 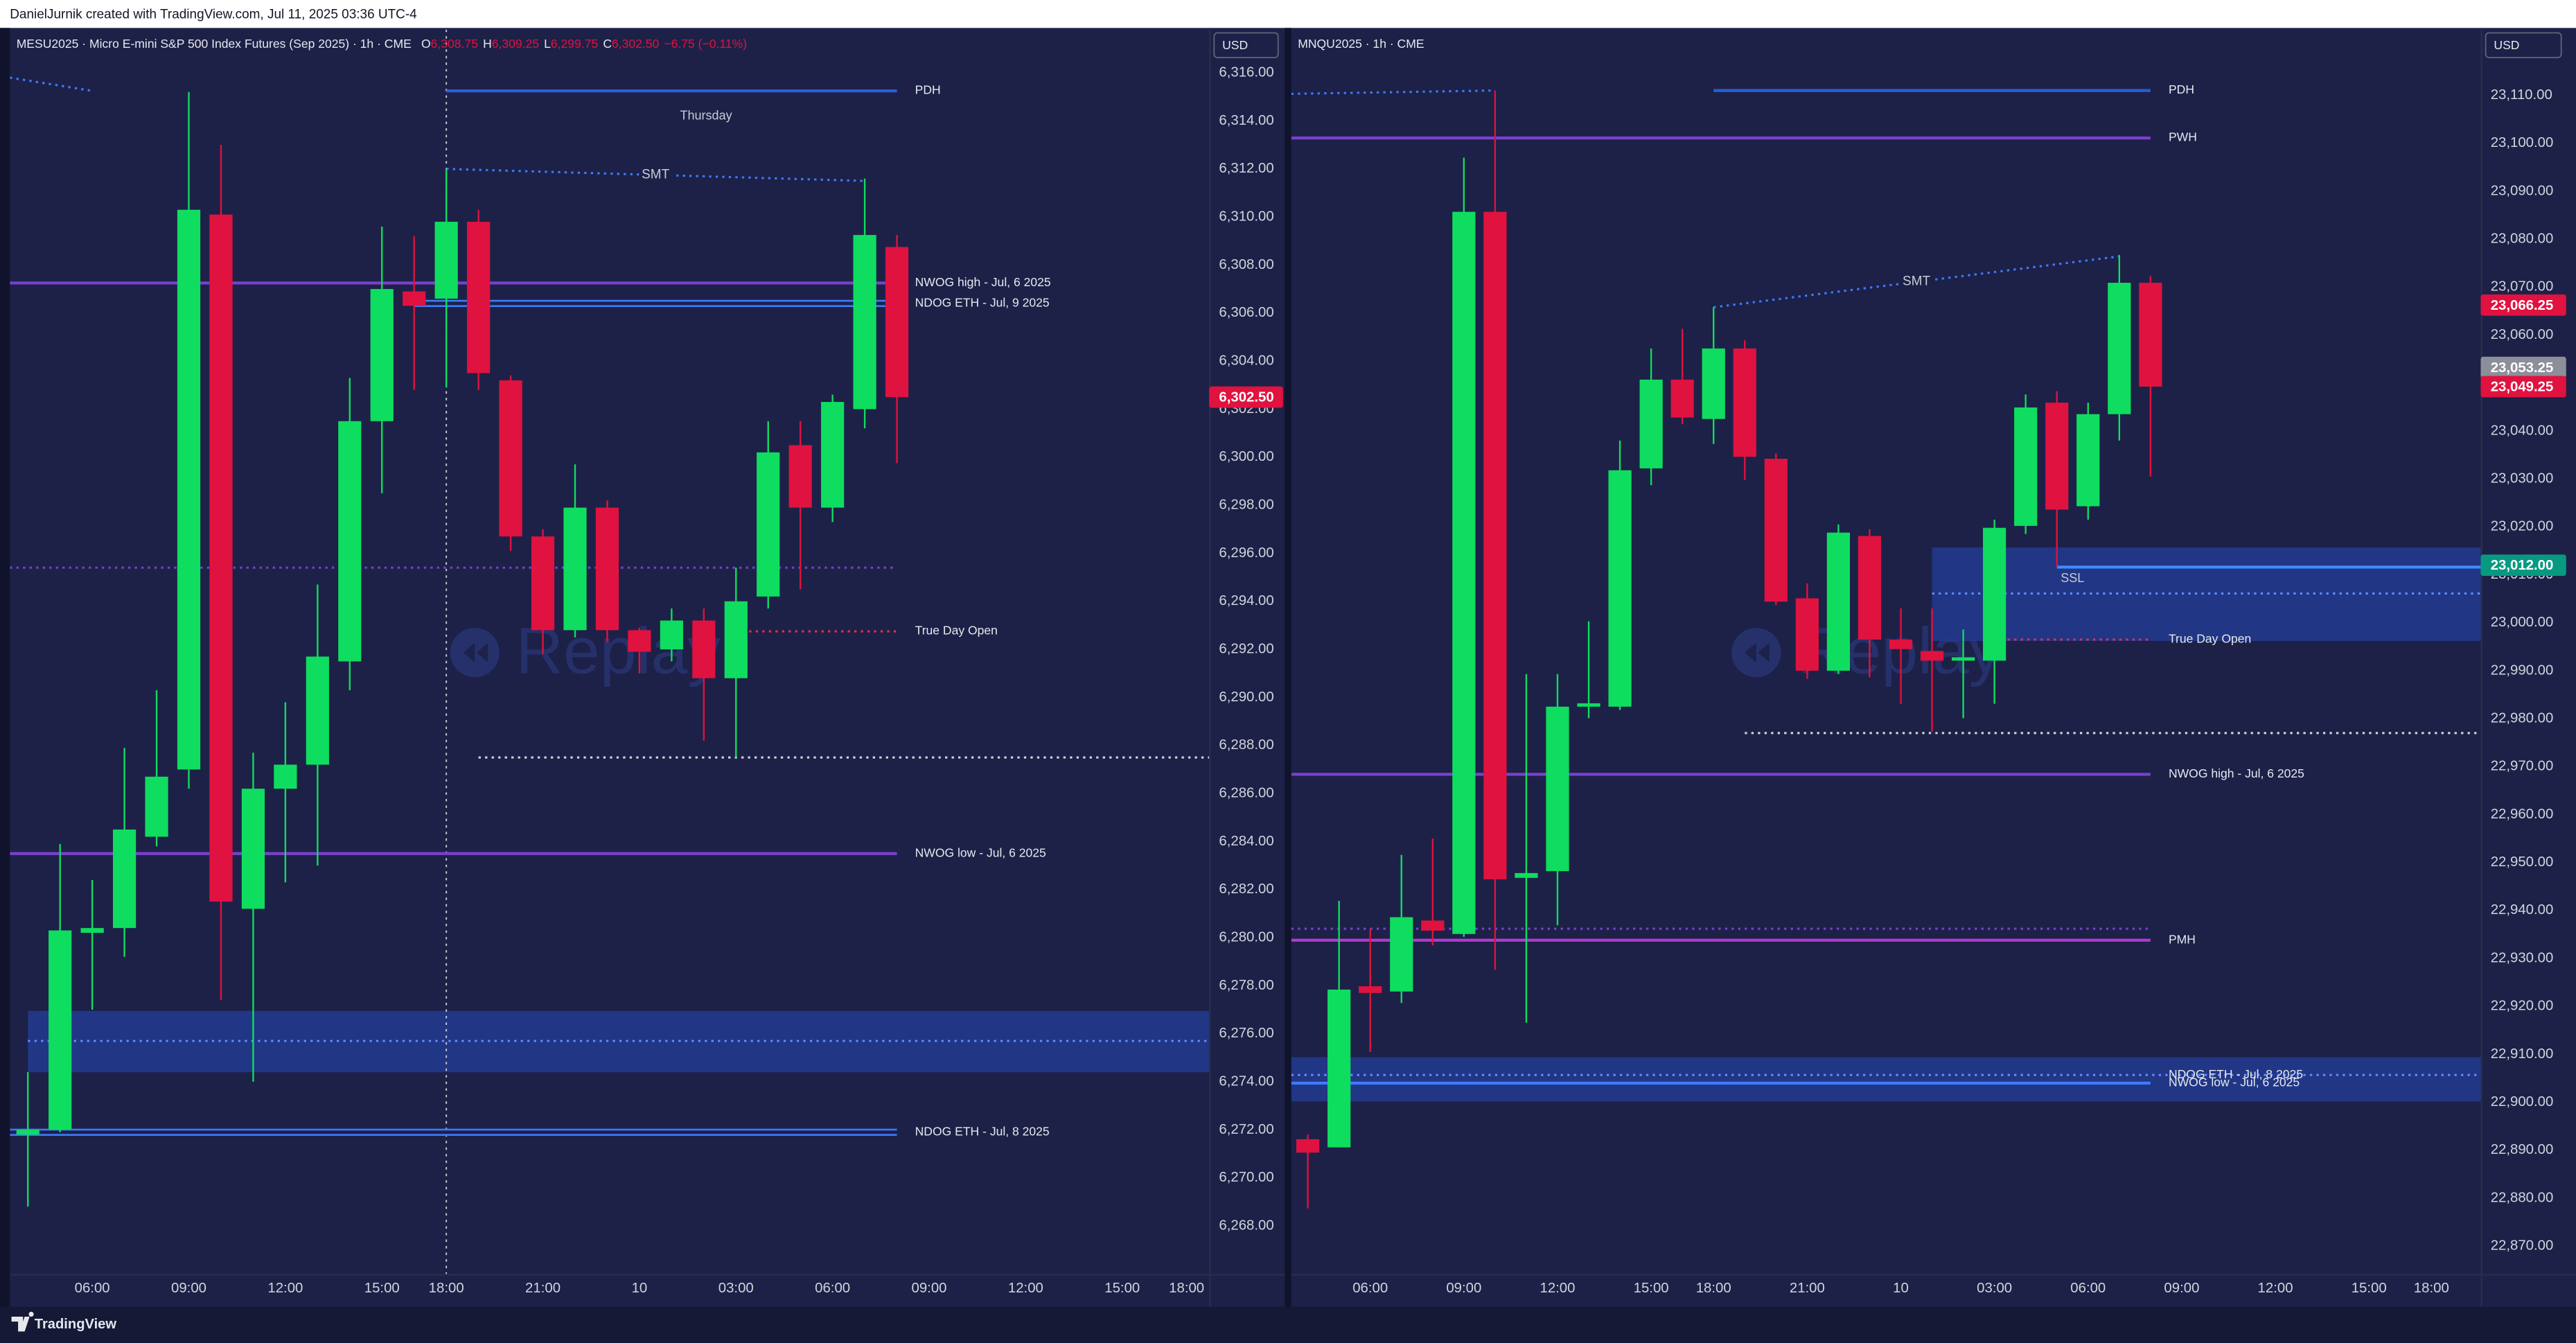 I want to click on y-tick-label: 6,288.00, so click(x=1246, y=745).